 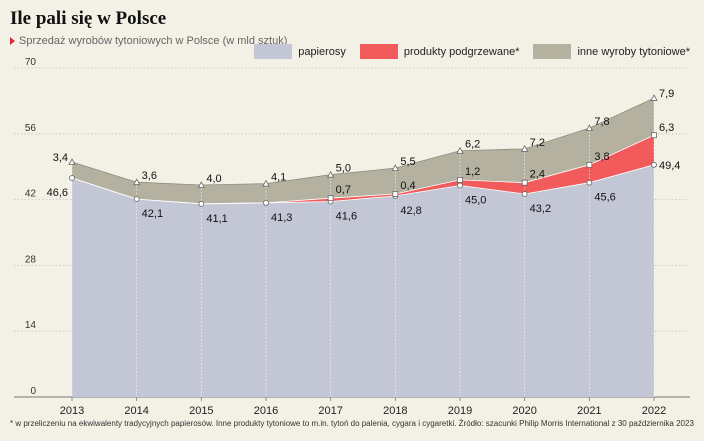 What do you see at coordinates (149, 176) in the screenshot?
I see `data-label-inne: 3,6` at bounding box center [149, 176].